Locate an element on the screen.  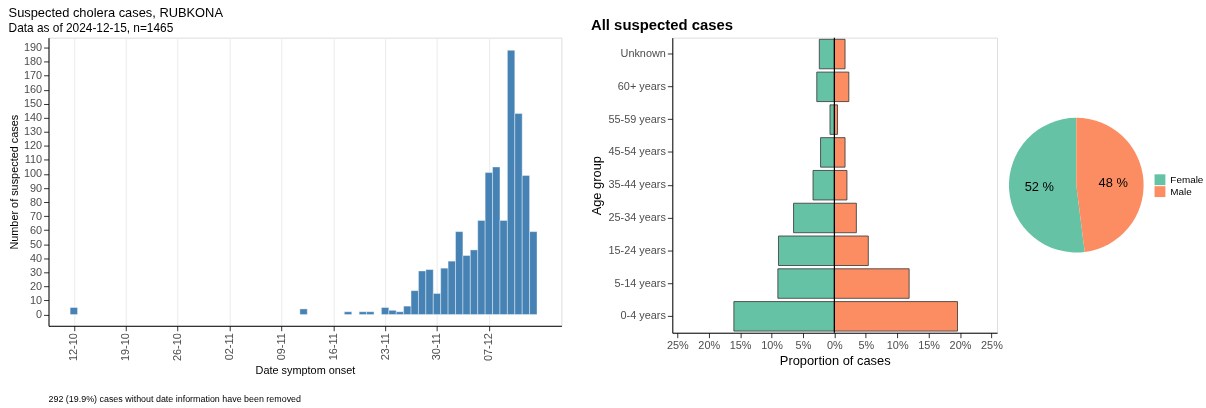
x-axis-title: Date symptom onset is located at coordinates (305, 369).